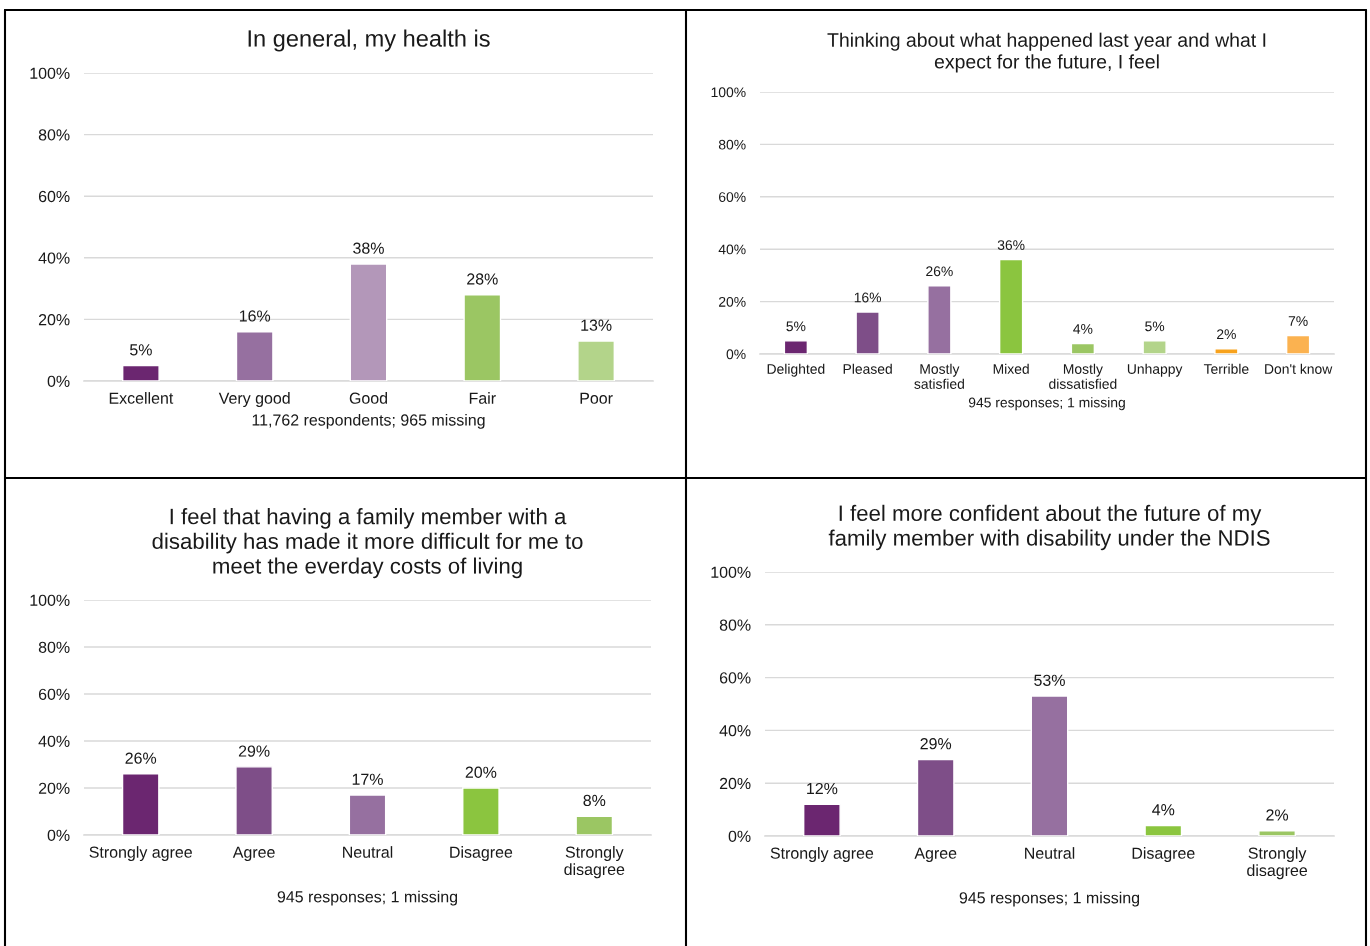 This screenshot has width=1370, height=946. What do you see at coordinates (596, 325) in the screenshot?
I see `data-label: 13%` at bounding box center [596, 325].